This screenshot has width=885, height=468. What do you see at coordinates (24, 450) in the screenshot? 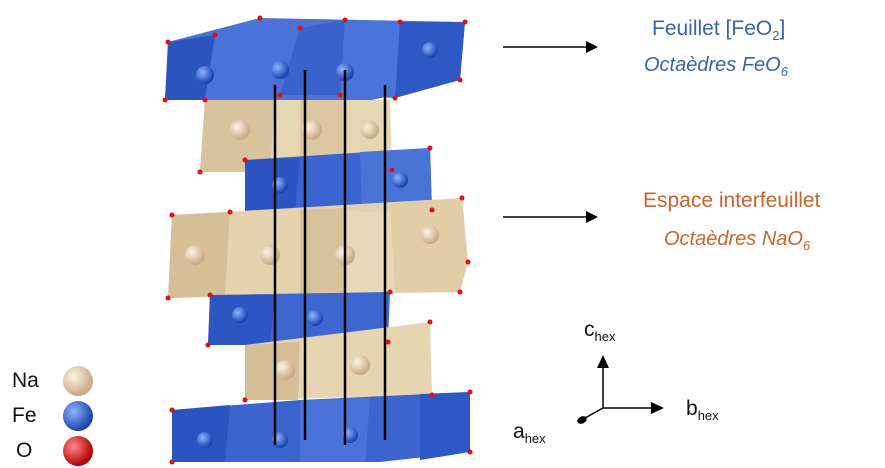
I see `legend-o-label: O` at bounding box center [24, 450].